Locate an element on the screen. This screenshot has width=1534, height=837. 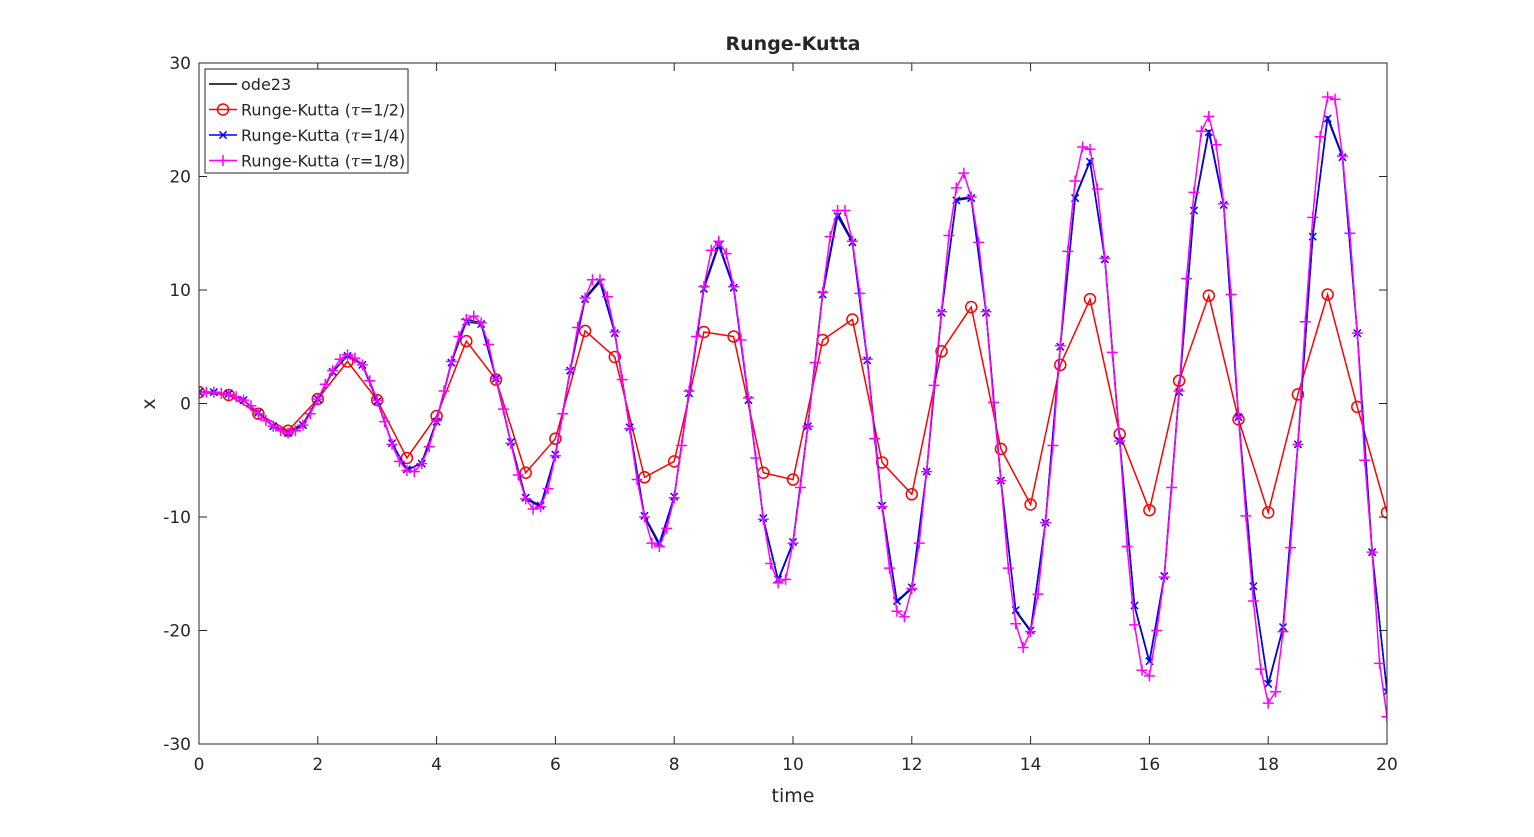
y-tick-label: -10 is located at coordinates (177, 518).